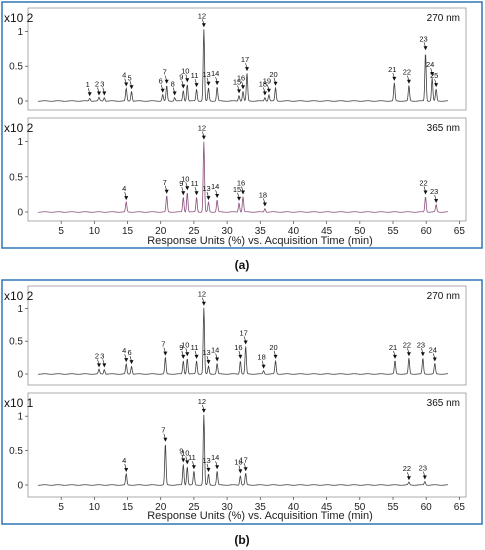  I want to click on peak-label: 11, so click(195, 75).